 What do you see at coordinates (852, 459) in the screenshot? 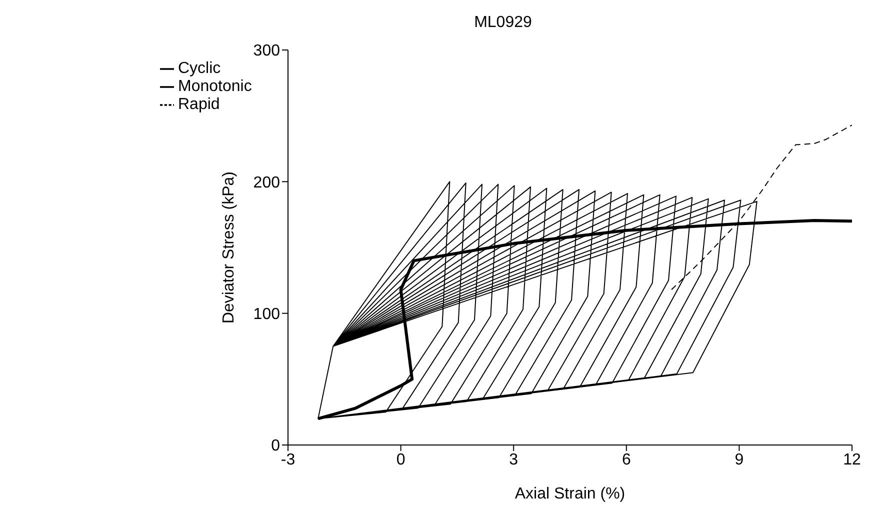
I see `x-tick-label: 12` at bounding box center [852, 459].